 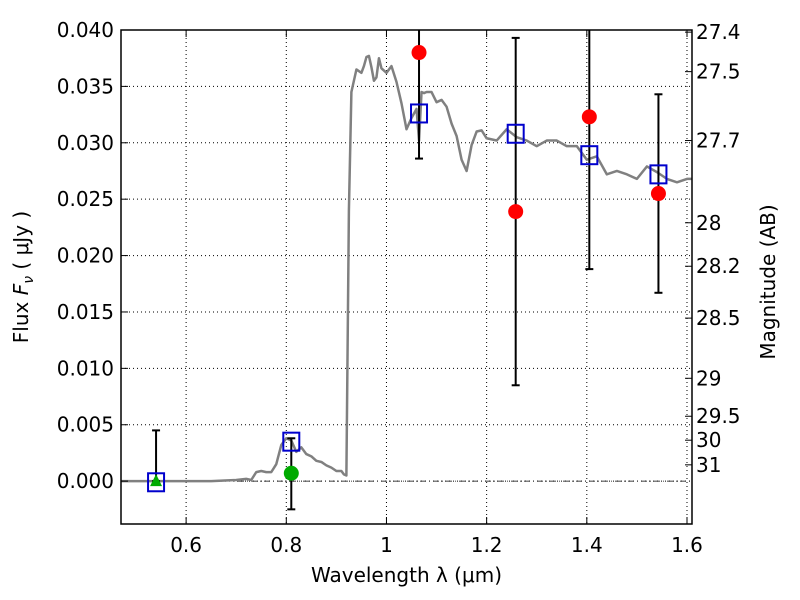 I want to click on y-tick-label: 0.025, so click(x=85, y=199).